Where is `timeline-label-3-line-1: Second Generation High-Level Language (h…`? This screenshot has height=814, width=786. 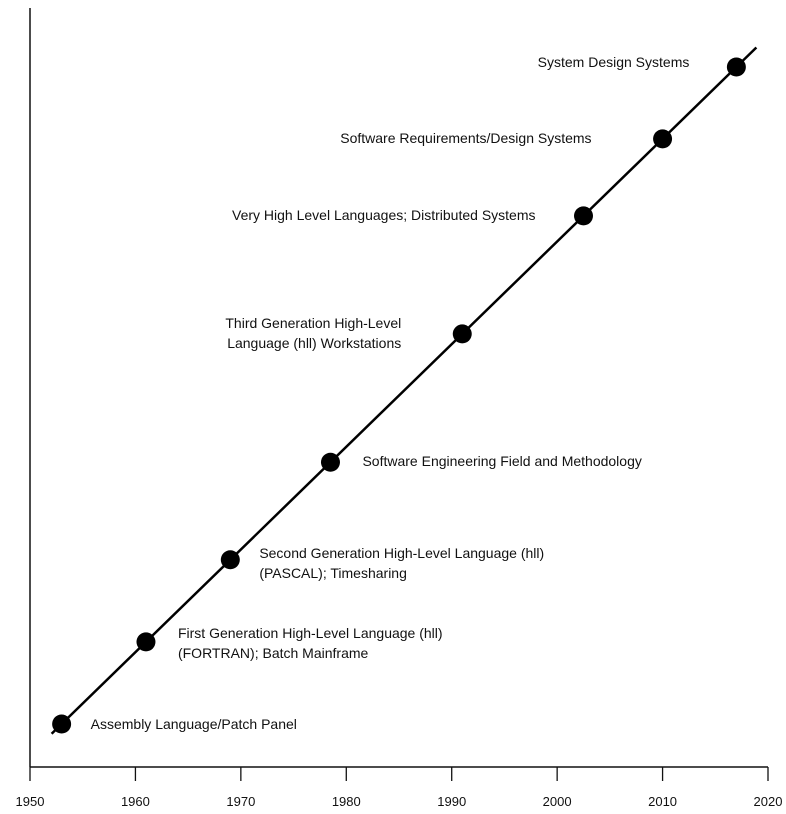 timeline-label-3-line-1: Second Generation High-Level Language (h… is located at coordinates (401, 553).